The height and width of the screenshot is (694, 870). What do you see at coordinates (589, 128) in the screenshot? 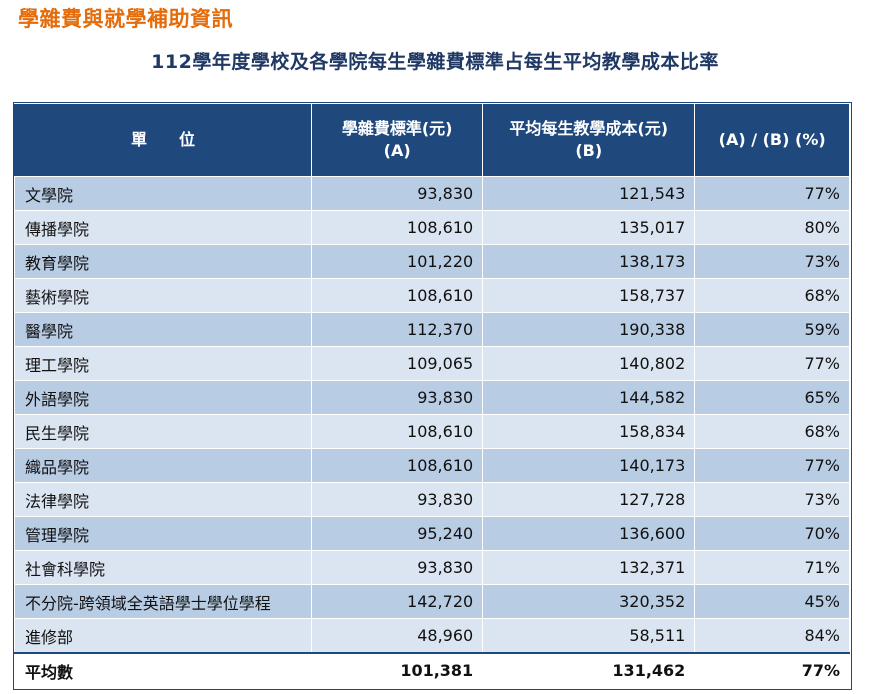
I see `header-cost-line1: 平均每生教學成本(元)` at bounding box center [589, 128].